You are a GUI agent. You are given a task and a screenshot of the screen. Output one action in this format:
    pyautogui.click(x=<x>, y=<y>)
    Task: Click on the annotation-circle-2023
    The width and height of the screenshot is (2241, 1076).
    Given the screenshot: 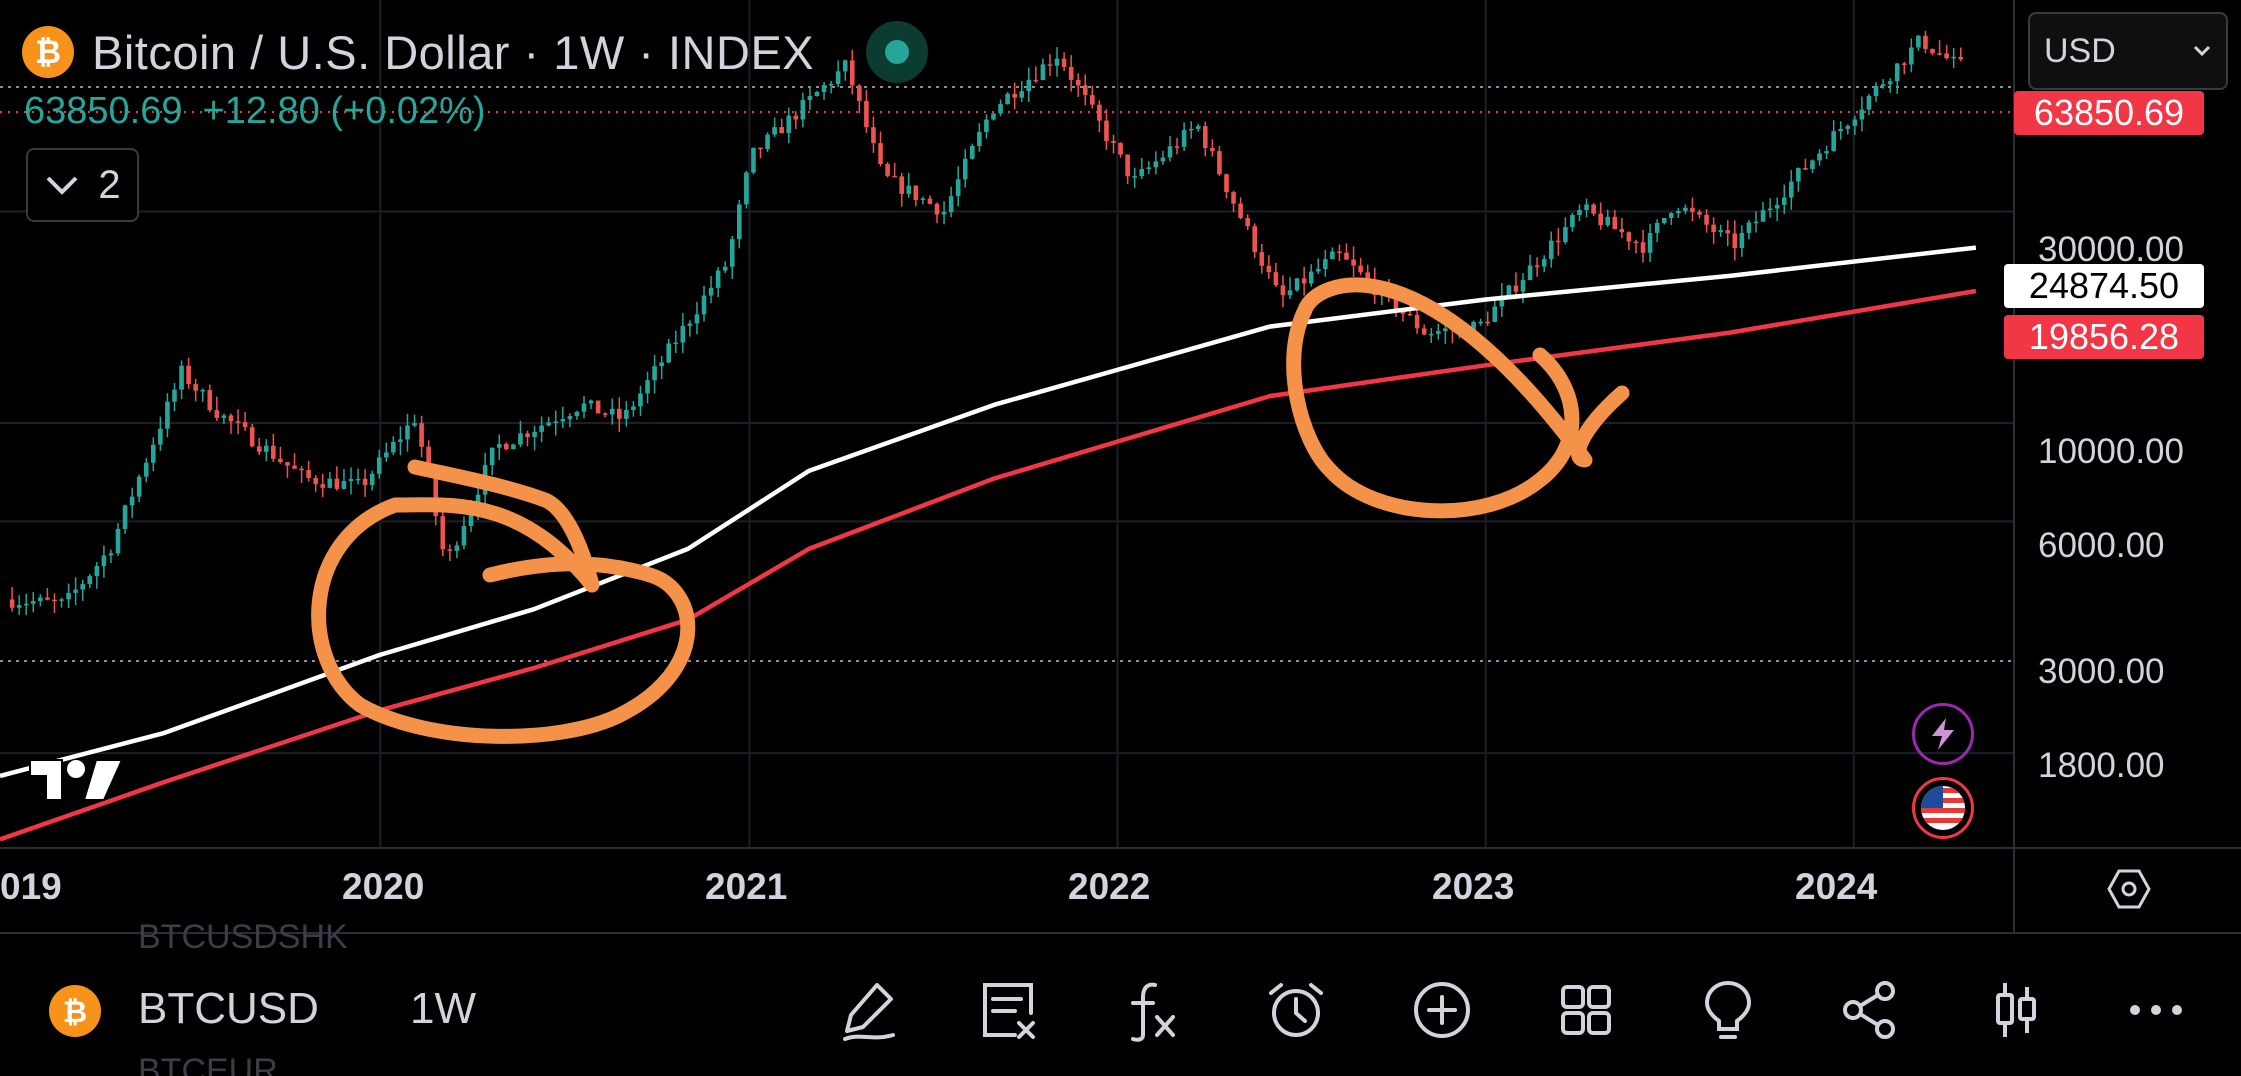 What is the action you would take?
    pyautogui.click(x=1458, y=398)
    